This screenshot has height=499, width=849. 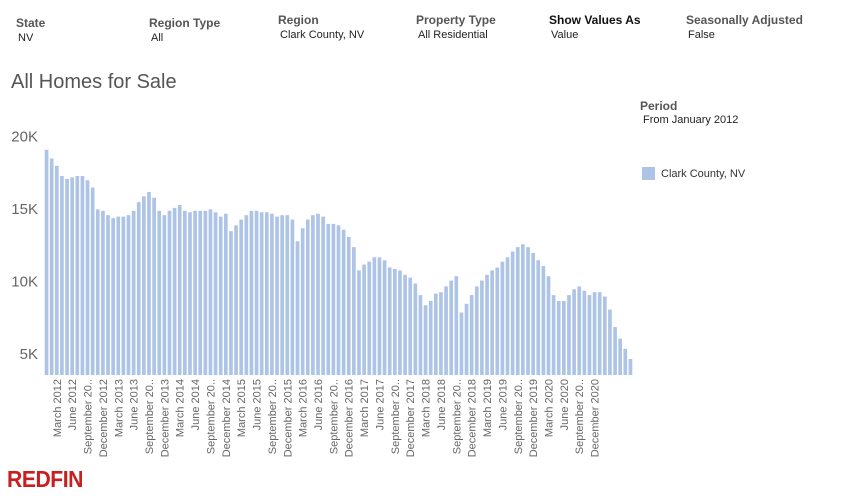 I want to click on filter-state: State NV, so click(x=30, y=30).